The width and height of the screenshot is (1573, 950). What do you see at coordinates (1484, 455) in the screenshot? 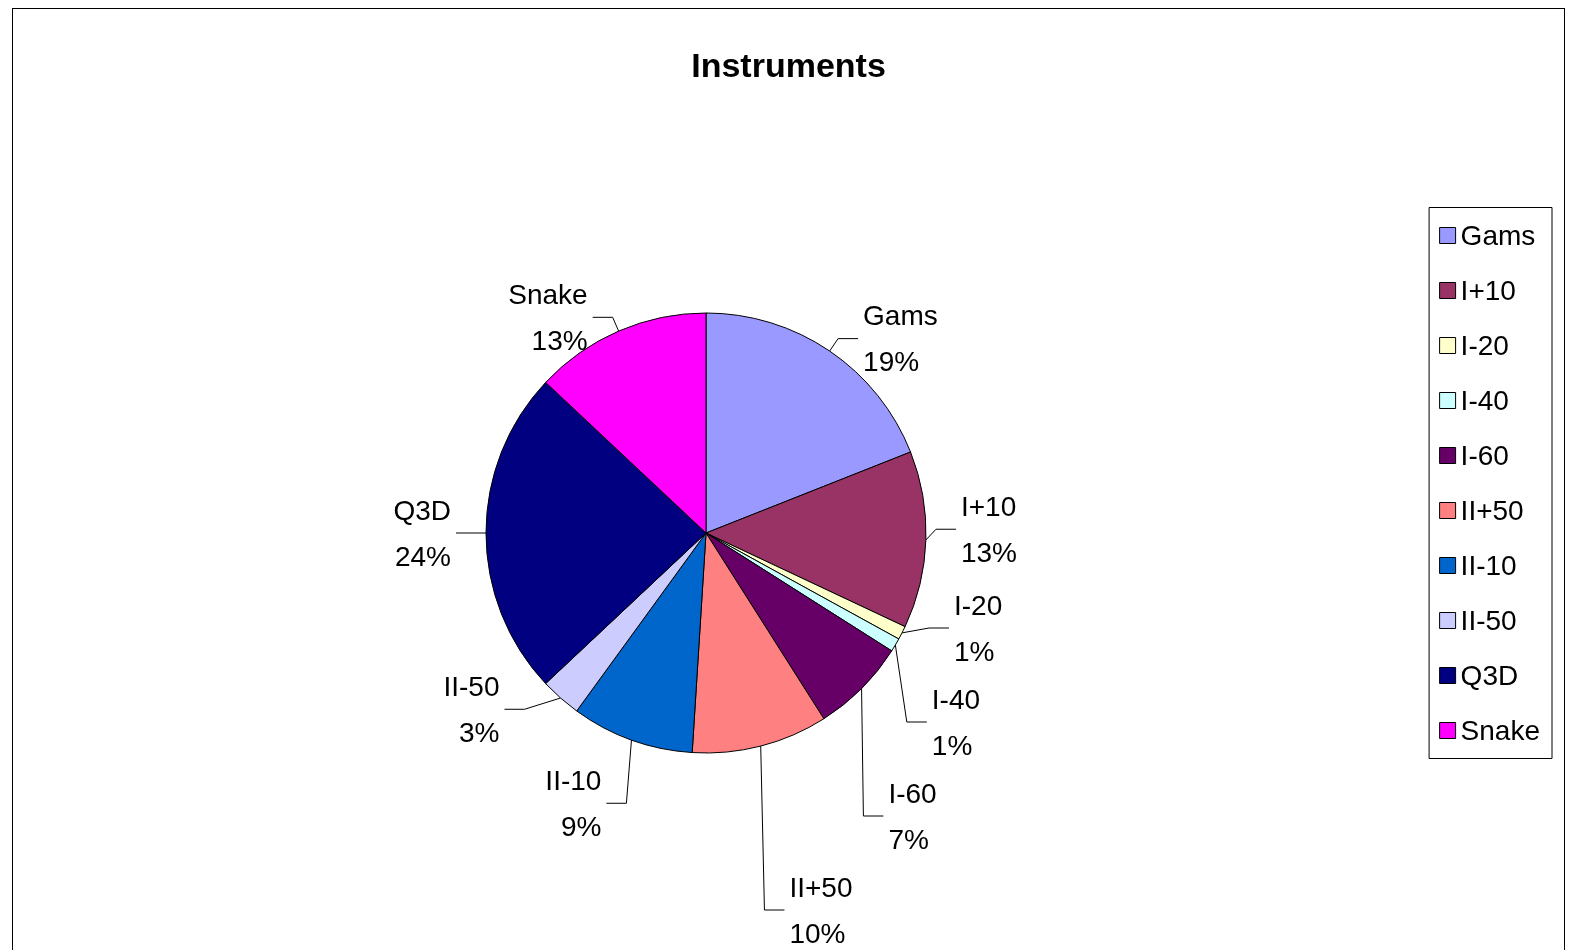
I see `legend-label: I-60` at bounding box center [1484, 455].